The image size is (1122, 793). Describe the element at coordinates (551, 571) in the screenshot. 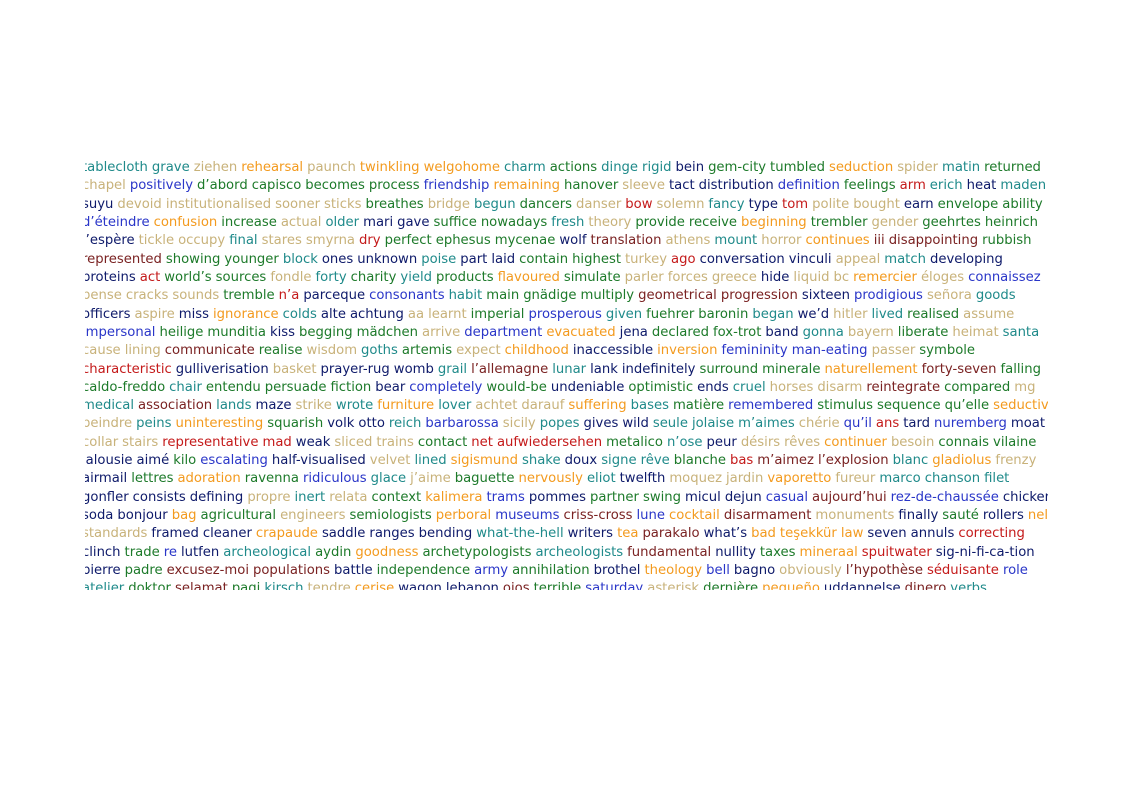

I see `word: annihilation` at that location.